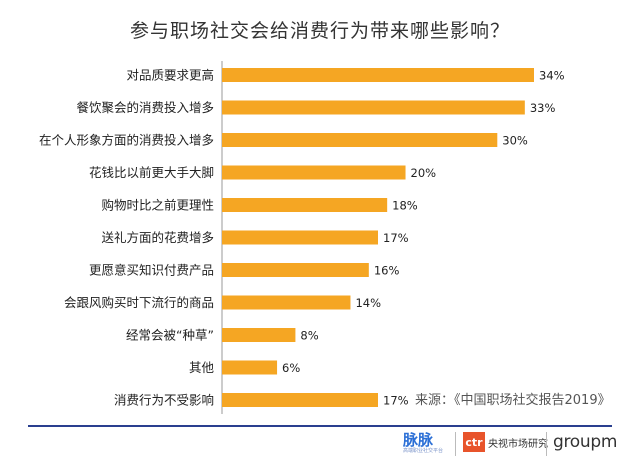  What do you see at coordinates (552, 76) in the screenshot?
I see `value-label: 34%` at bounding box center [552, 76].